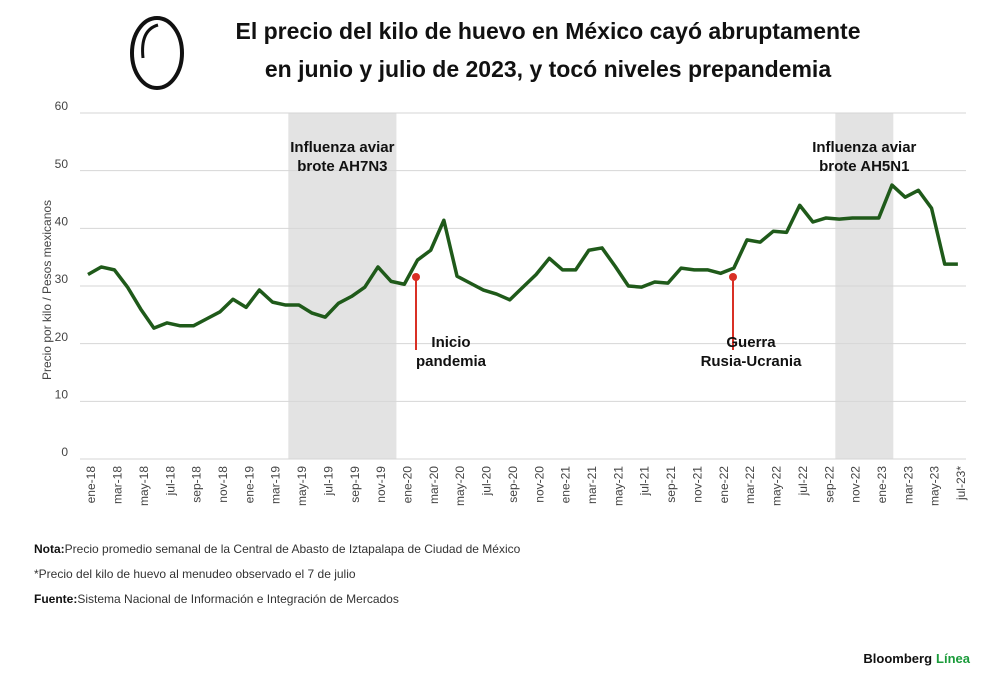 This screenshot has width=1000, height=689. What do you see at coordinates (49, 549) in the screenshot?
I see `note-label: Nota:` at bounding box center [49, 549].